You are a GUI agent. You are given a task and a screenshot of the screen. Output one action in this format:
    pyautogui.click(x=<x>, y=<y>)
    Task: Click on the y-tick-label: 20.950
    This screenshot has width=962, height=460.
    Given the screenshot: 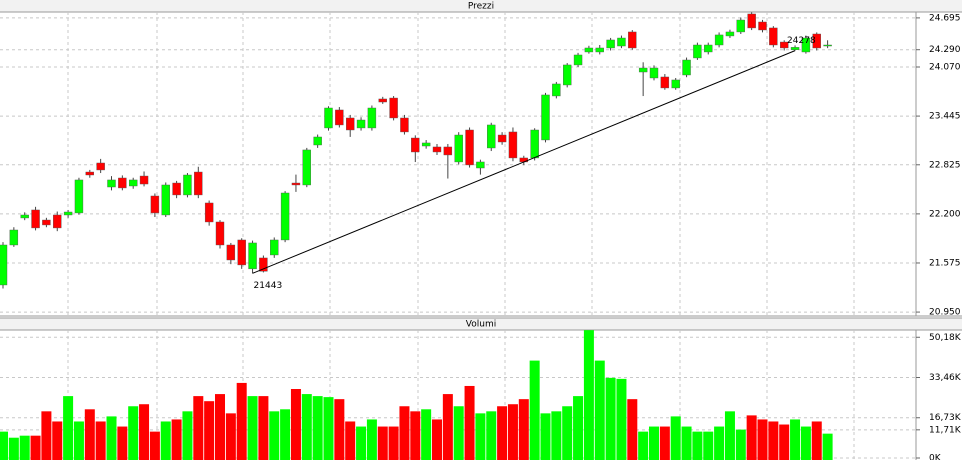 What is the action you would take?
    pyautogui.click(x=945, y=313)
    